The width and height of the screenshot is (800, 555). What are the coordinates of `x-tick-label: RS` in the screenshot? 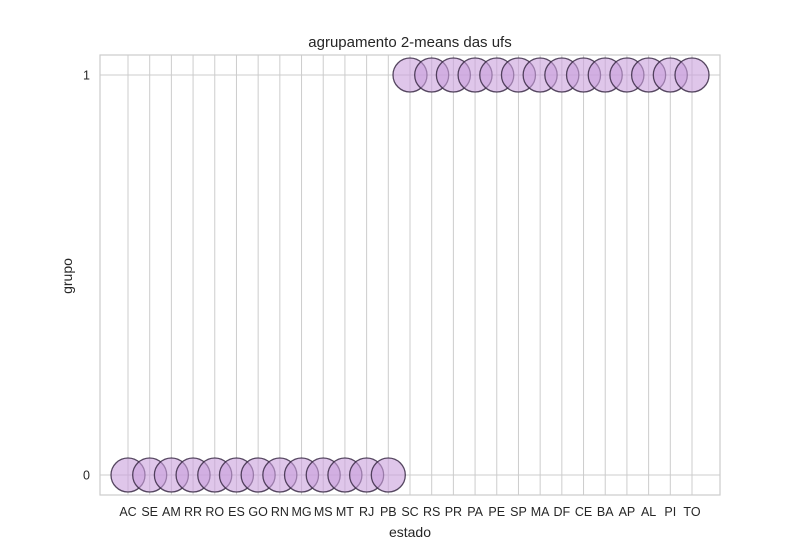 It's located at (431, 512).